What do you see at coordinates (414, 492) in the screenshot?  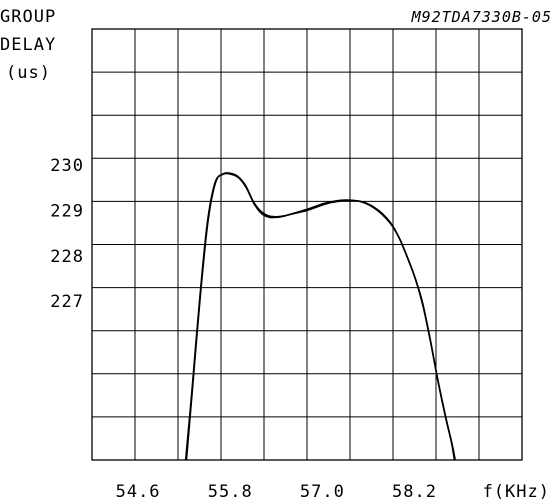 I see `x-tick-label: 58.2` at bounding box center [414, 492].